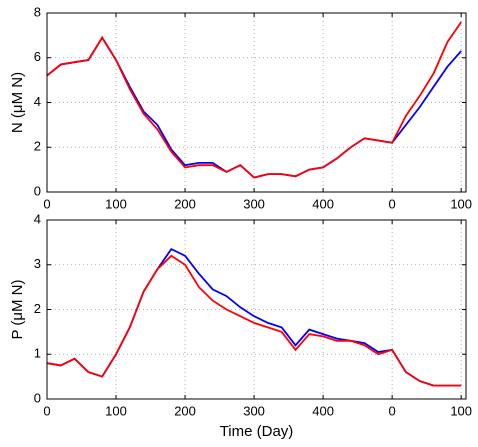 This screenshot has width=478, height=447. Describe the element at coordinates (37, 56) in the screenshot. I see `y-tick-label: 6` at that location.